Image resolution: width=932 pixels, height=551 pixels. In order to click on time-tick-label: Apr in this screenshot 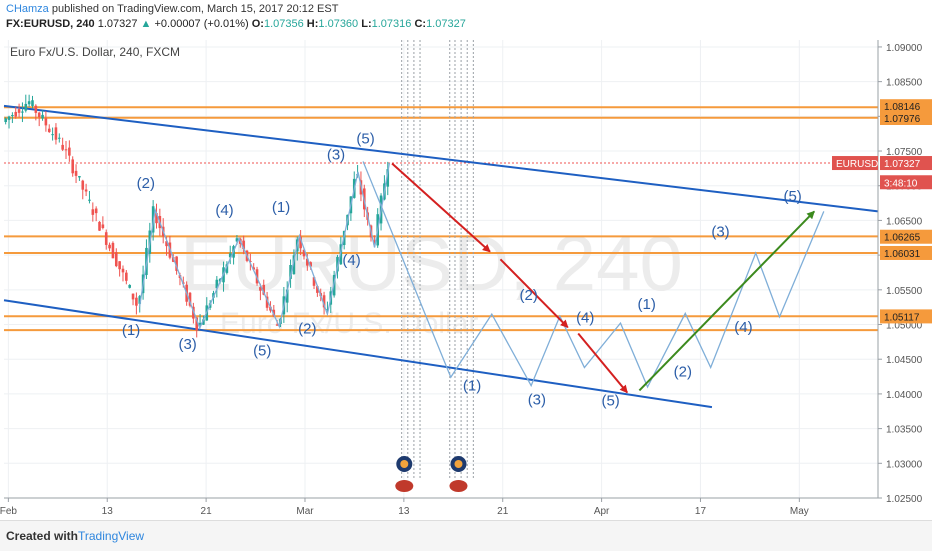, I will do `click(602, 511)`.